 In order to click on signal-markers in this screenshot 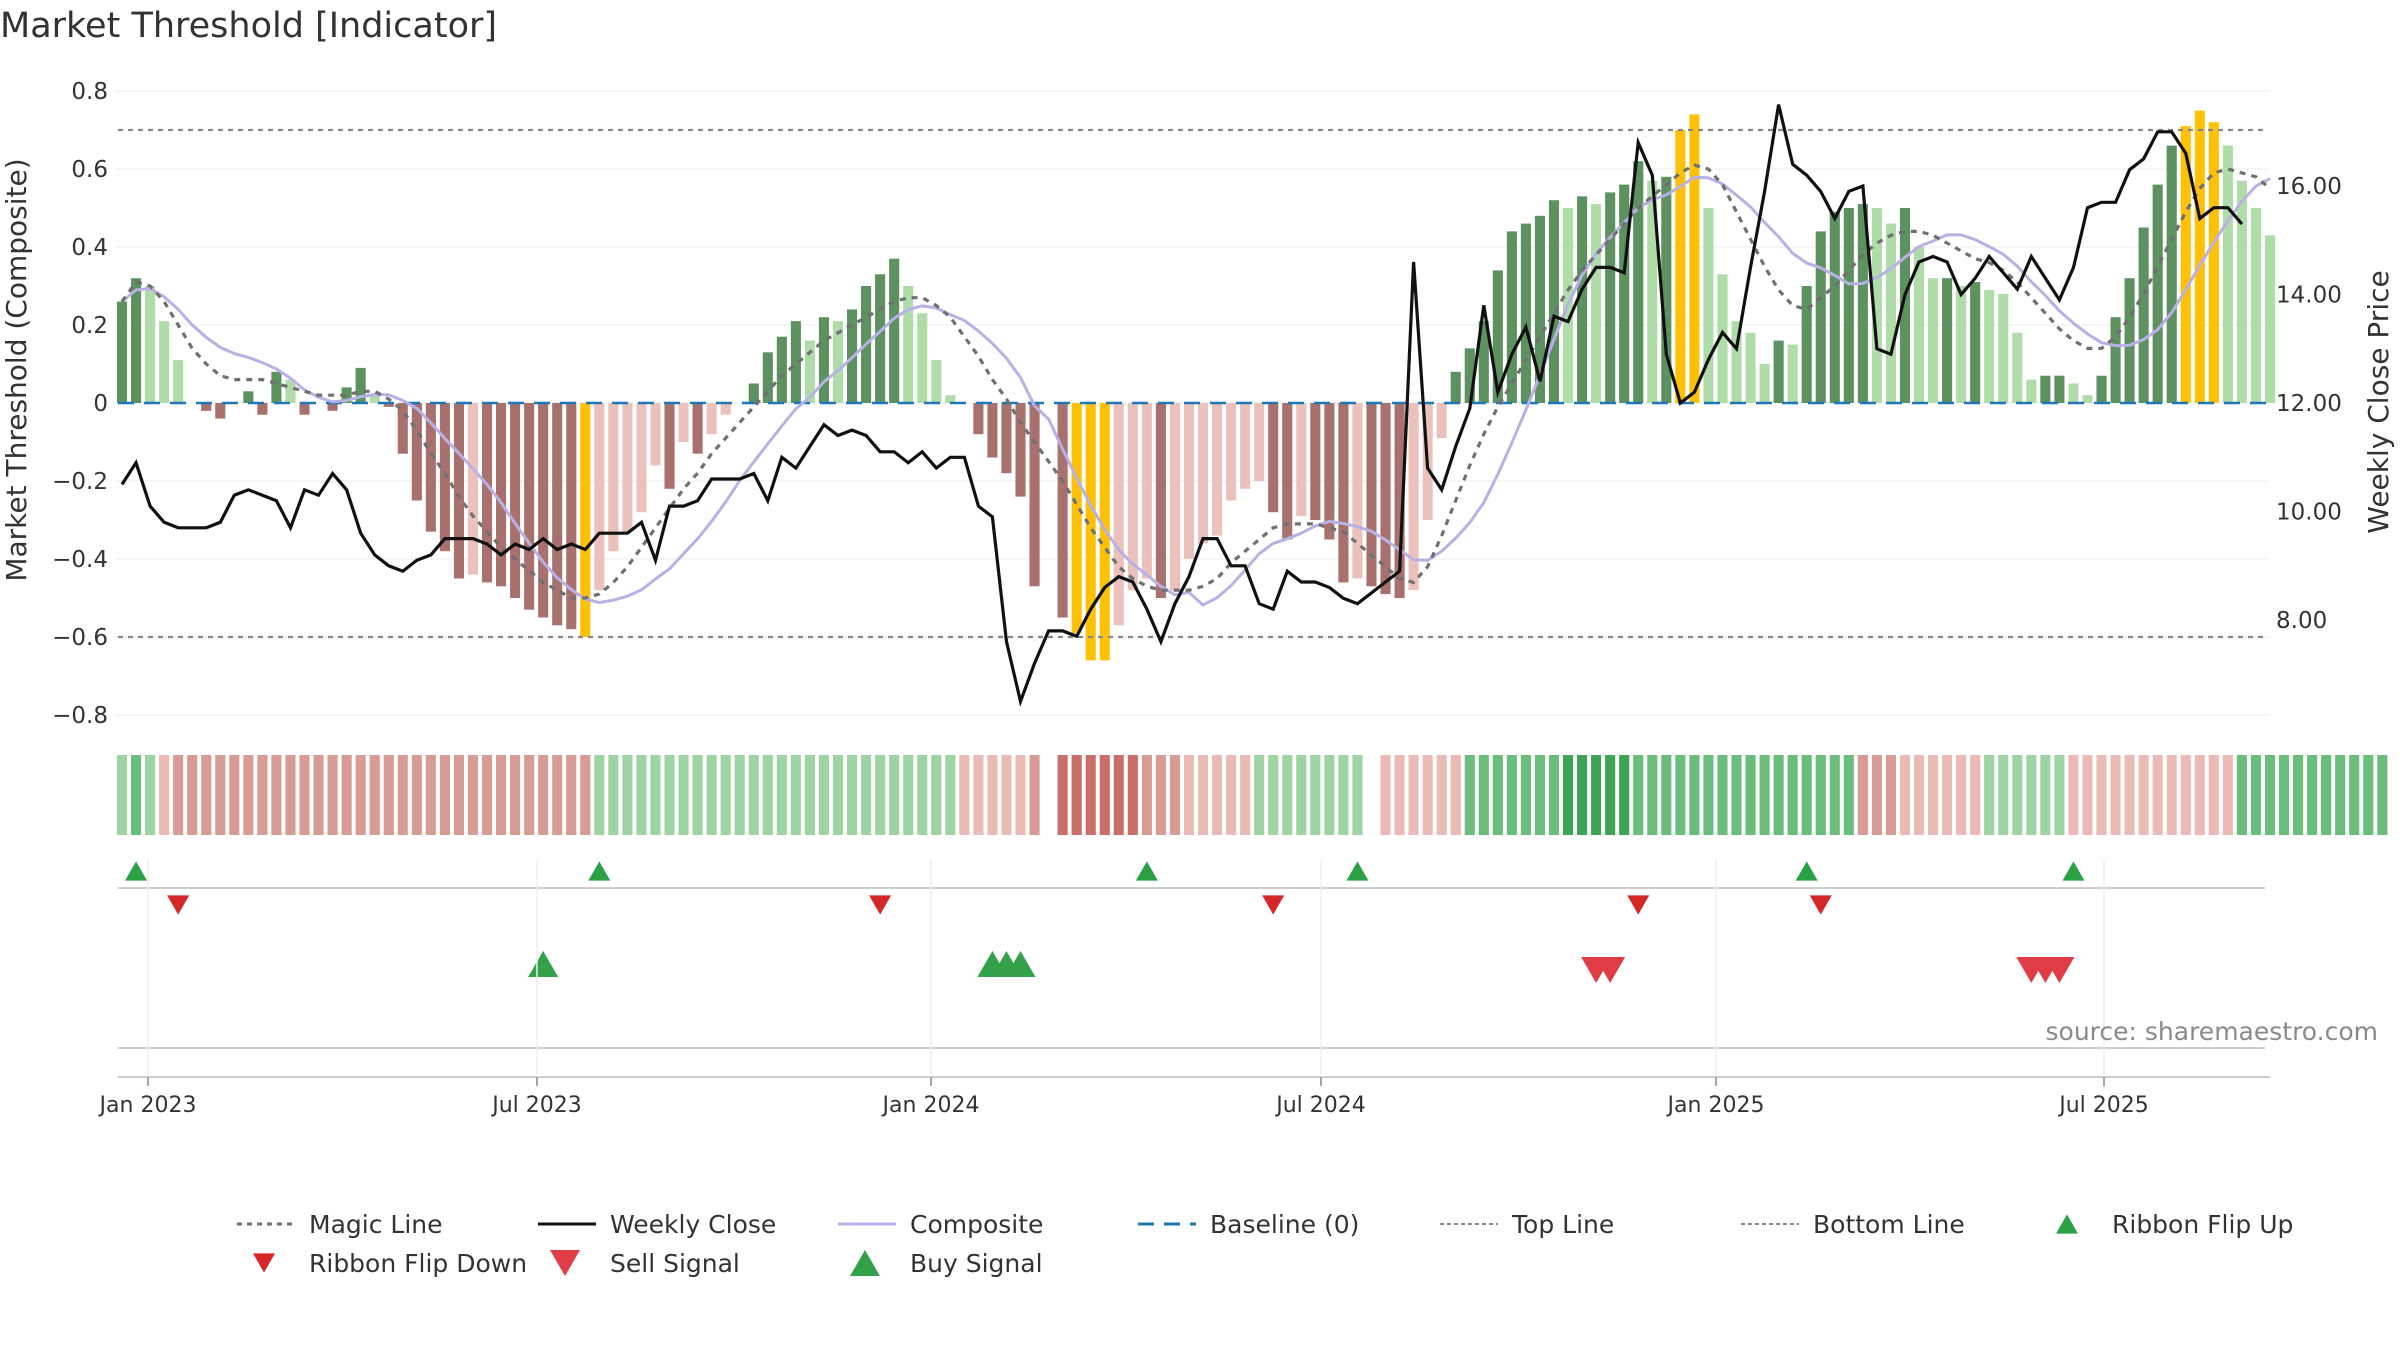, I will do `click(1191, 955)`.